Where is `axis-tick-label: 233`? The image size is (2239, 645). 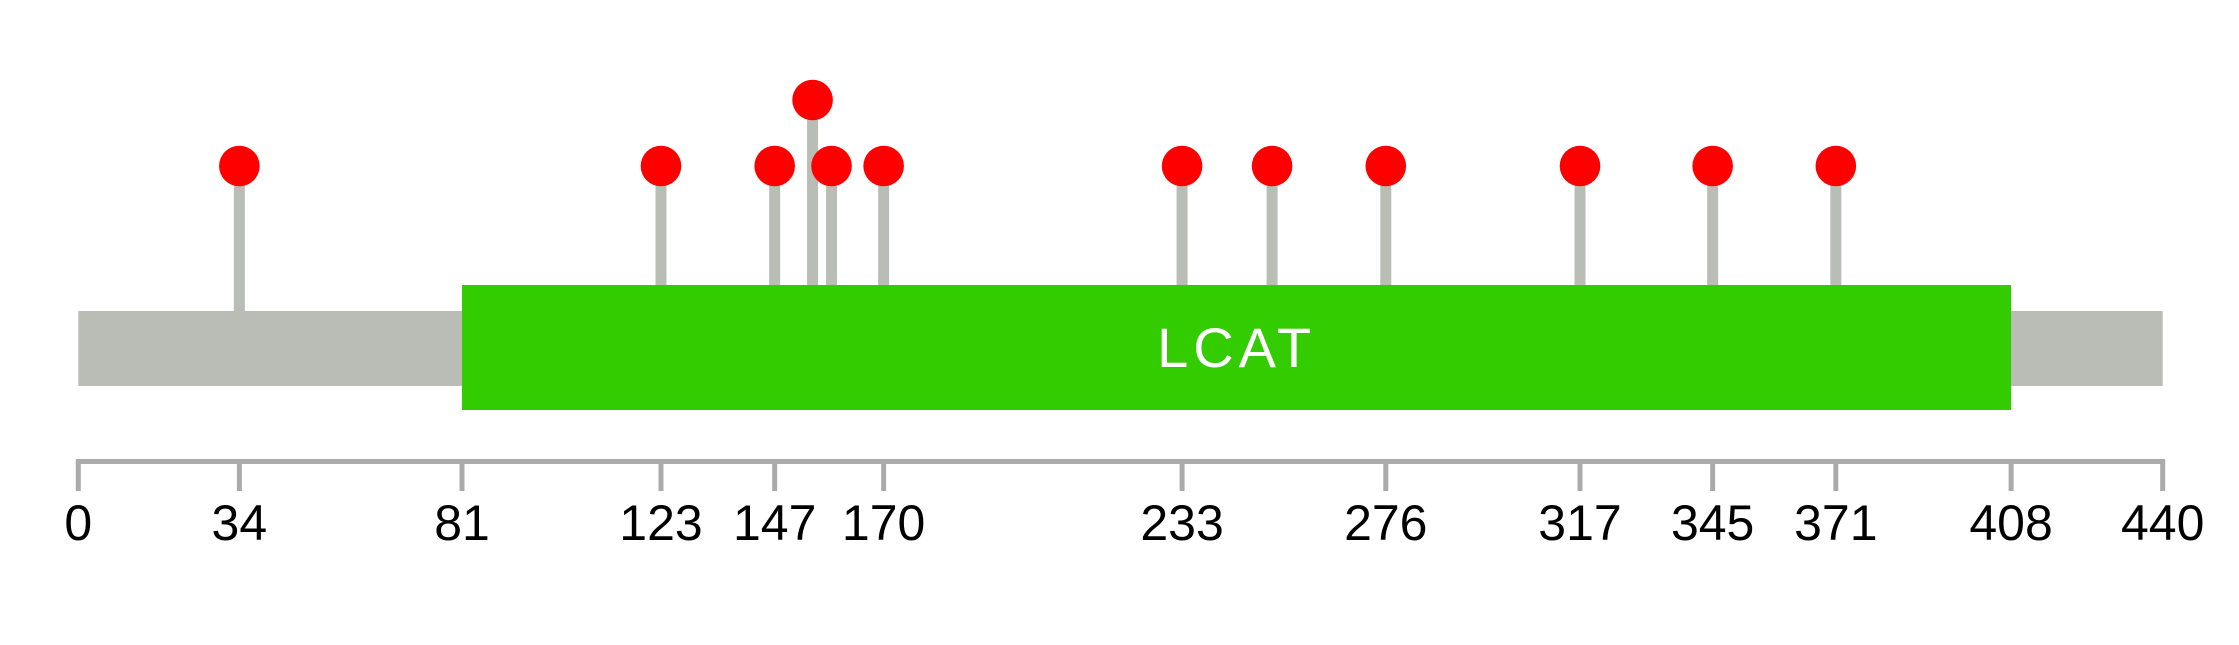
axis-tick-label: 233 is located at coordinates (1181, 523).